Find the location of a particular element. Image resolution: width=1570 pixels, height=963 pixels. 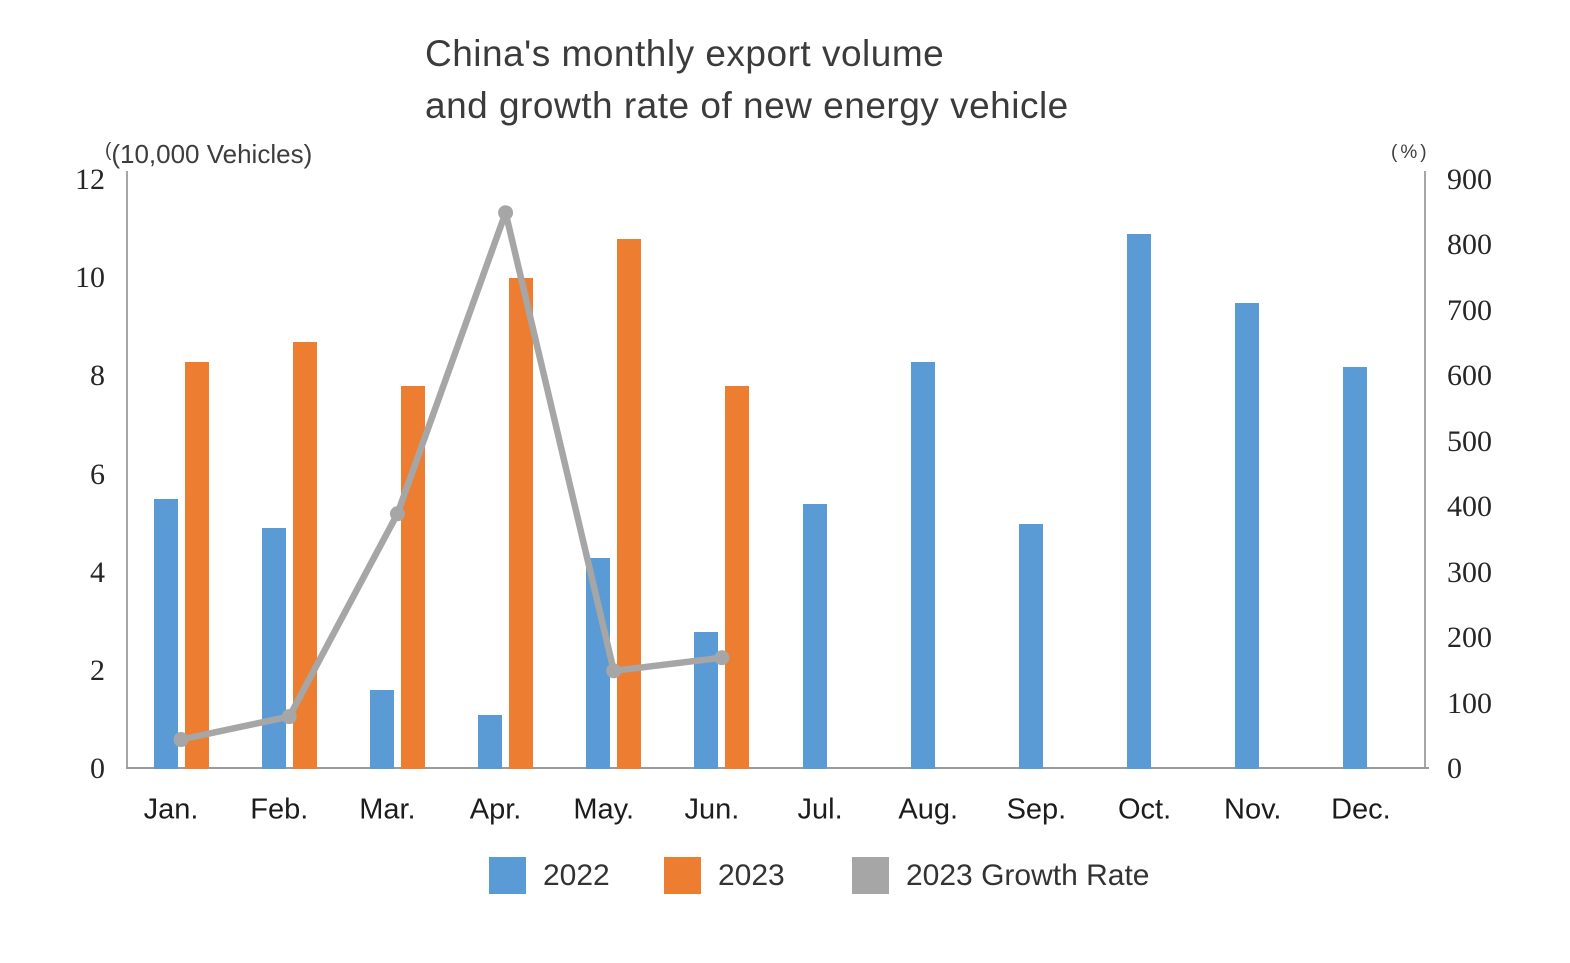

right-axis-tick-label: 200 is located at coordinates (1469, 638).